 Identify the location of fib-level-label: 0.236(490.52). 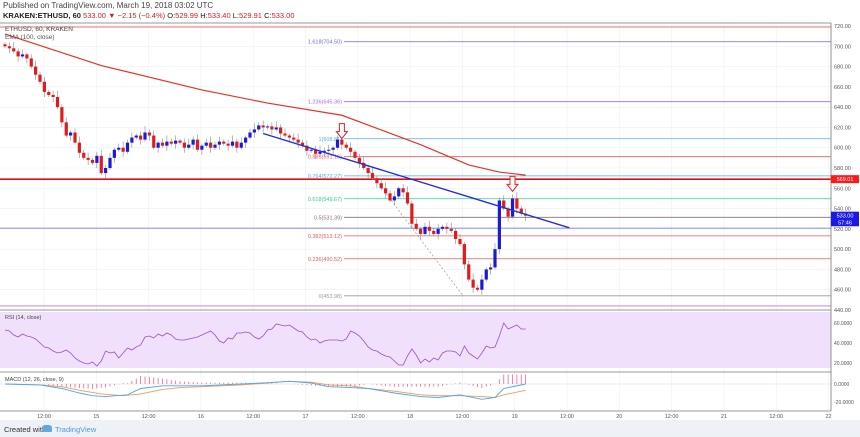
(325, 260).